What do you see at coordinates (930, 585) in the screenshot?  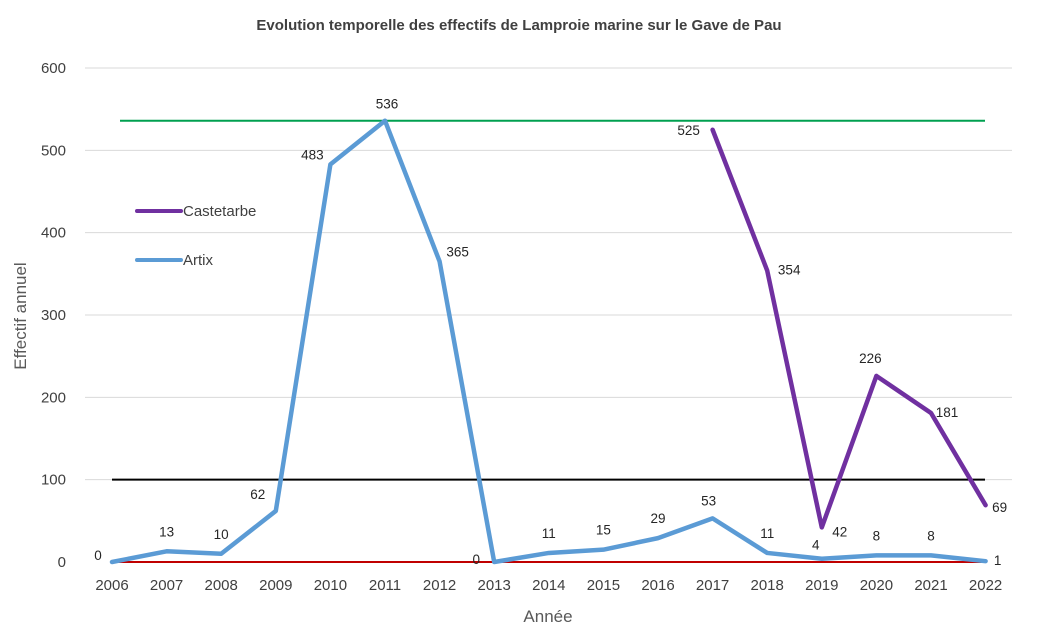 I see `x-tick-label: 2021` at bounding box center [930, 585].